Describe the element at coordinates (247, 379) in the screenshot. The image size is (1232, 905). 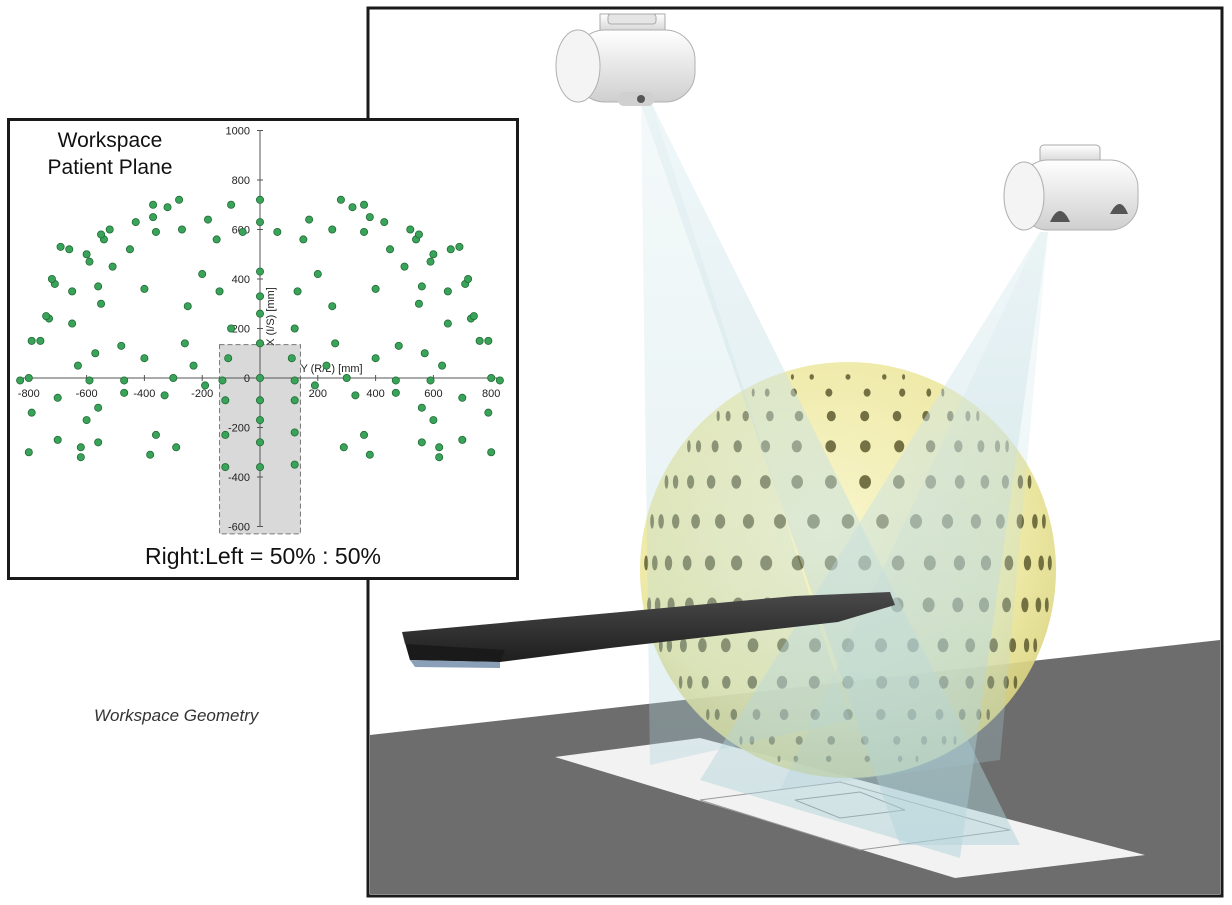
I see `y-tick-label: 0` at that location.